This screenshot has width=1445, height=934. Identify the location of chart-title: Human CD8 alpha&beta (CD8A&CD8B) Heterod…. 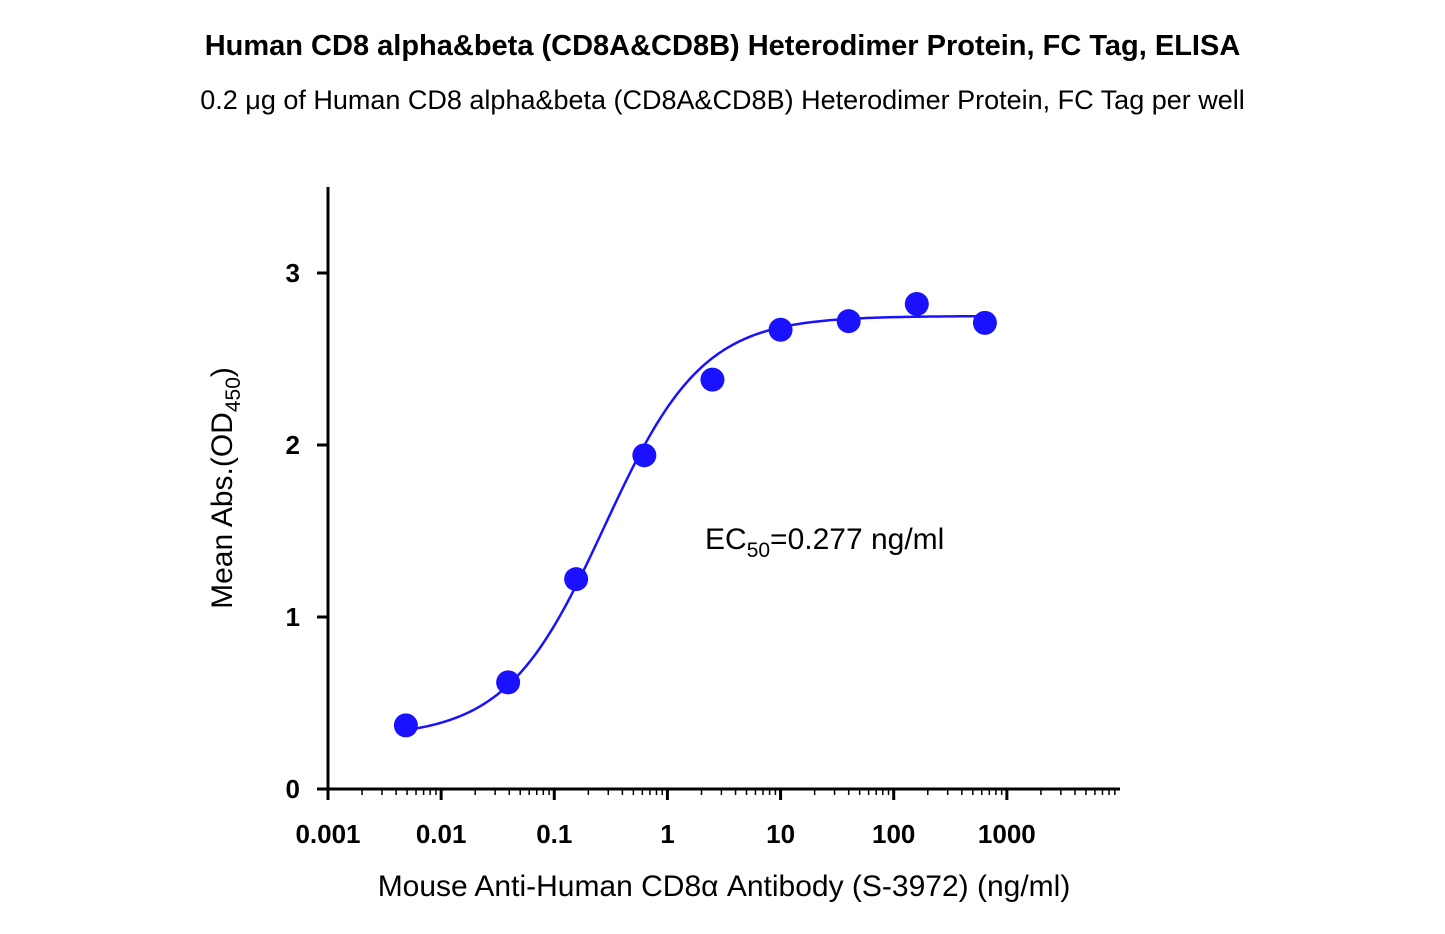
(722, 46).